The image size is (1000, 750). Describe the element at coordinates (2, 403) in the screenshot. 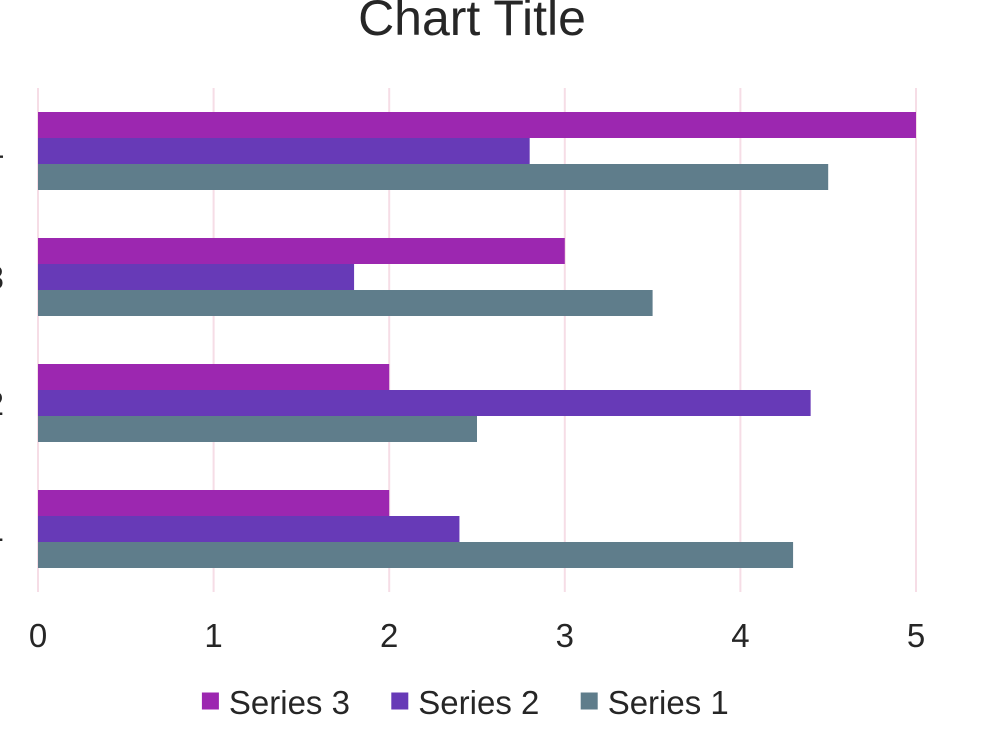

I see `y-tick-label-2: 2` at that location.